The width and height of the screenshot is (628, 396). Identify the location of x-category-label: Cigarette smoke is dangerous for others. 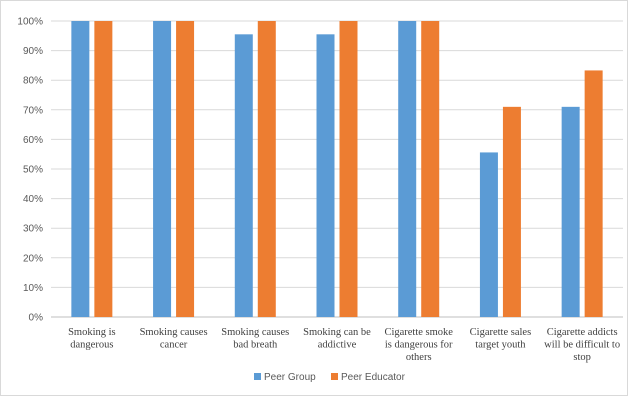
(418, 345).